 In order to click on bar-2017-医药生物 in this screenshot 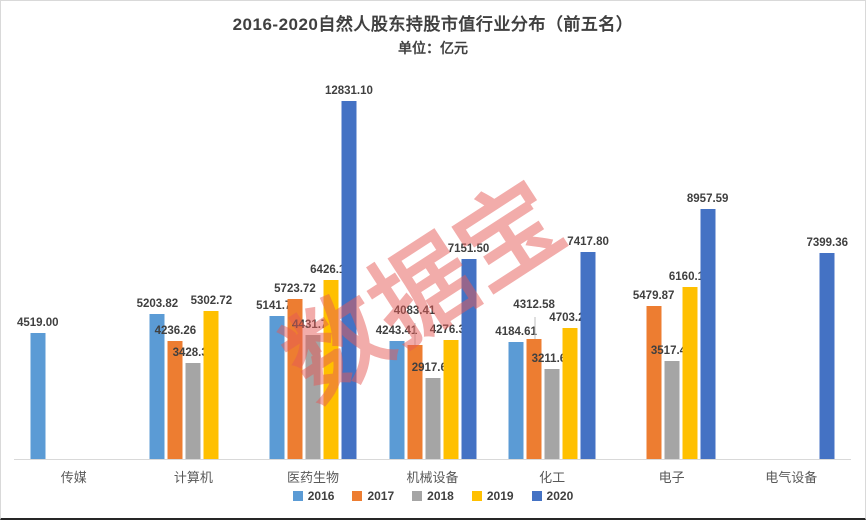, I will do `click(295, 379)`.